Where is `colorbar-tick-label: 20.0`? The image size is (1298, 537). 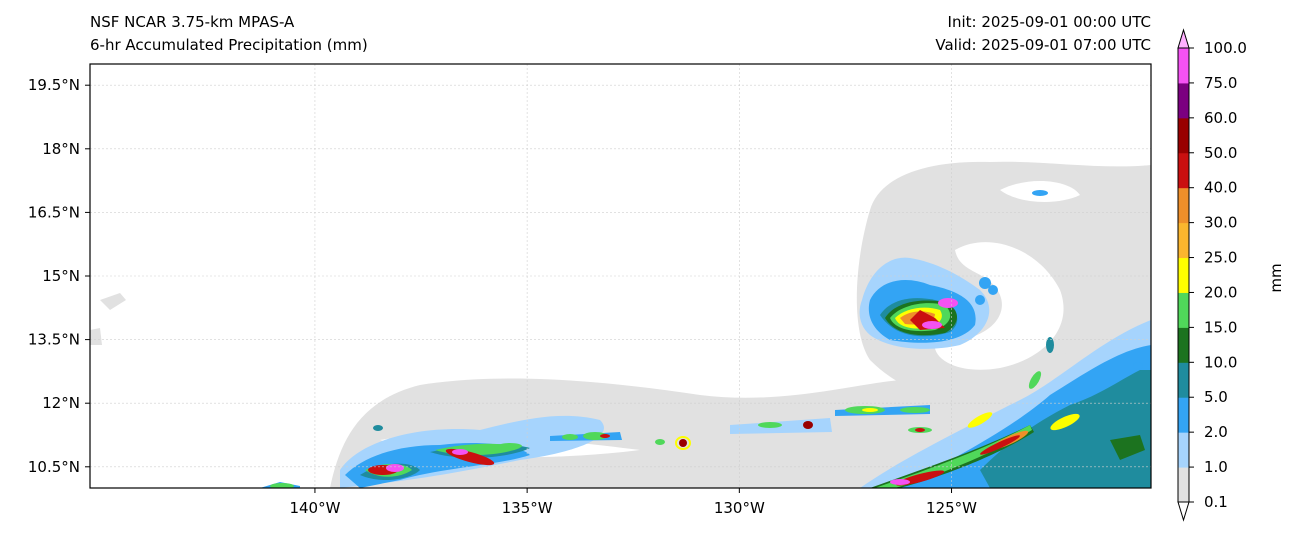 colorbar-tick-label: 20.0 is located at coordinates (1220, 292).